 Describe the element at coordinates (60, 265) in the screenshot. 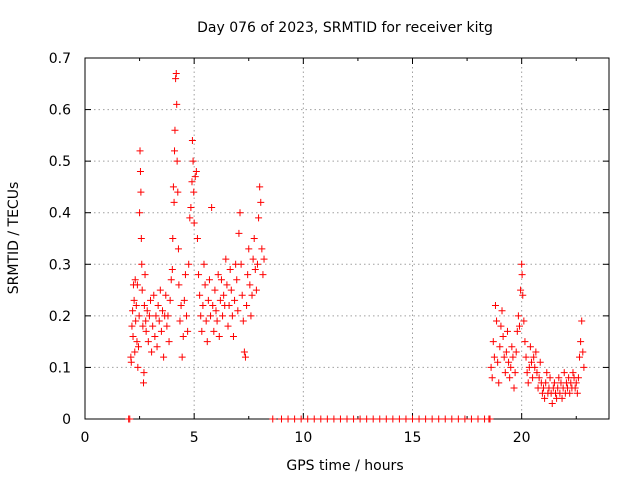

I see `y-tick-label: 0.3` at that location.